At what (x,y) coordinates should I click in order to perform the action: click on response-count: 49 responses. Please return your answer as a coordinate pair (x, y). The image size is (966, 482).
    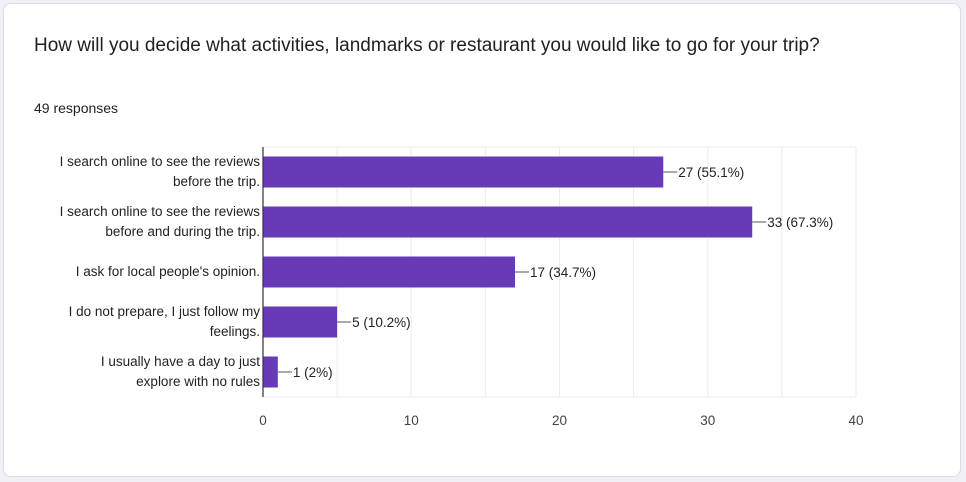
    Looking at the image, I should click on (76, 108).